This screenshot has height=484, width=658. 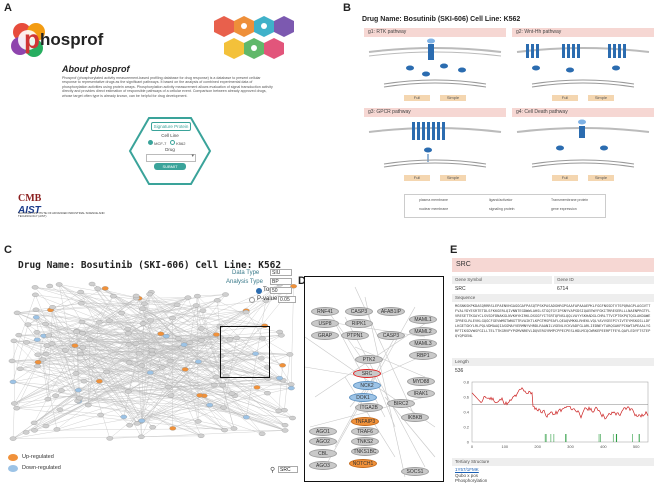 I want to click on zoom-node-nck2: NCK2, so click(x=367, y=385).